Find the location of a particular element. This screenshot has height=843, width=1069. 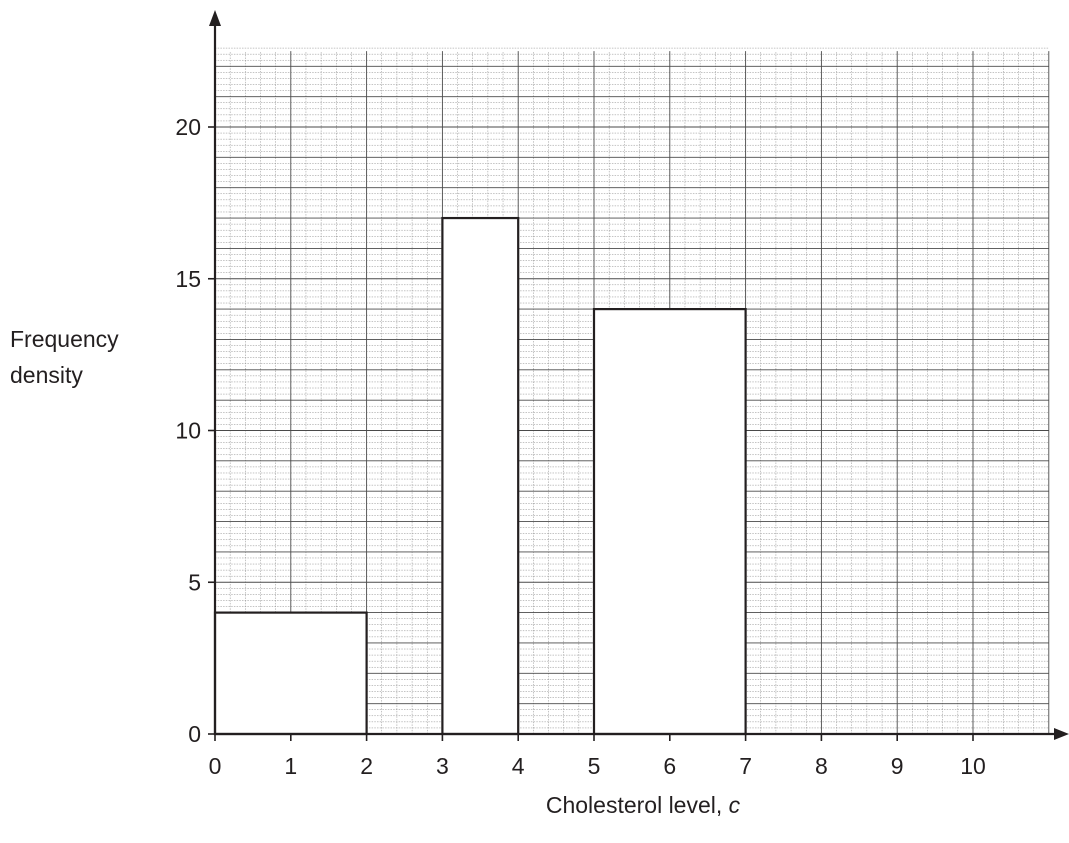

y-axis-label: Frequency density is located at coordinates (64, 357).